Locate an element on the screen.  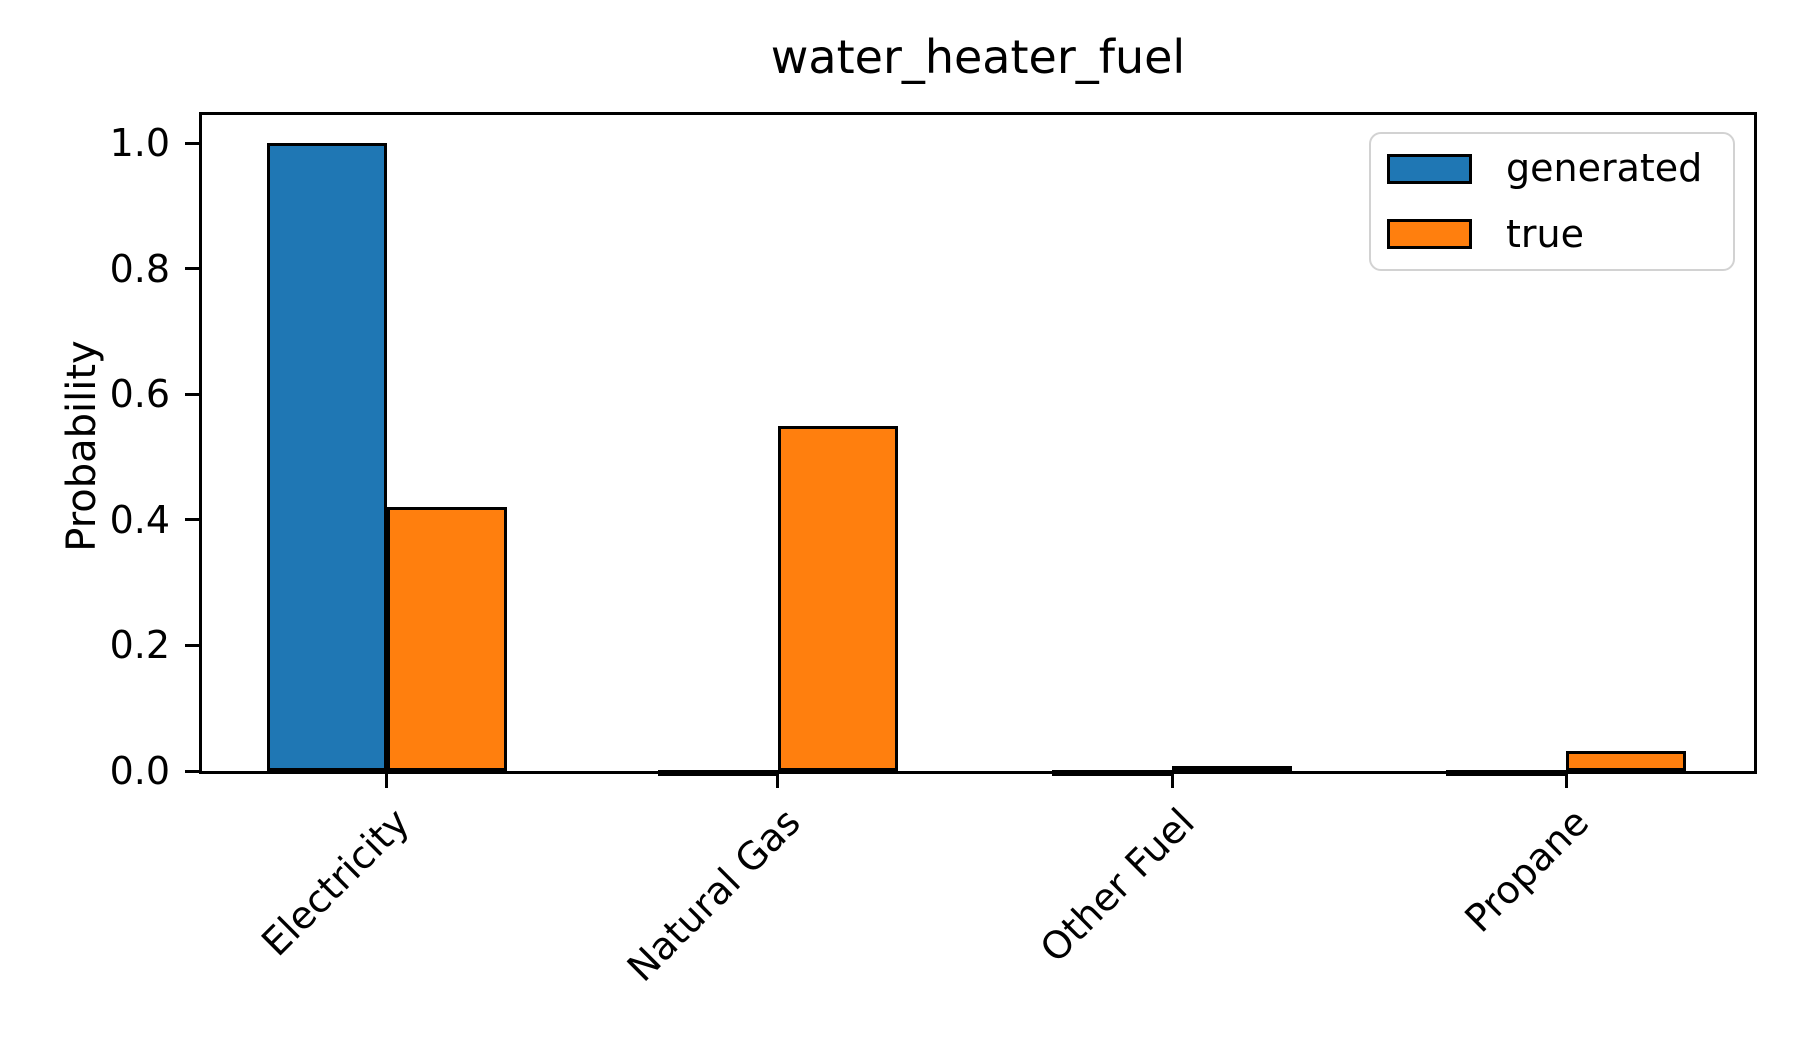
y-tick-label: 0.8 is located at coordinates (139, 268).